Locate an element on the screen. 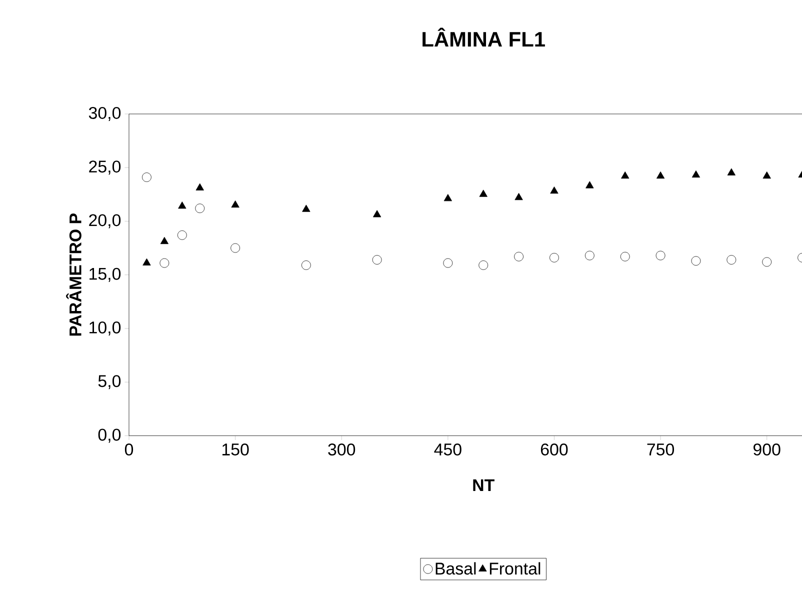  x-tick-label: 450 is located at coordinates (448, 449).